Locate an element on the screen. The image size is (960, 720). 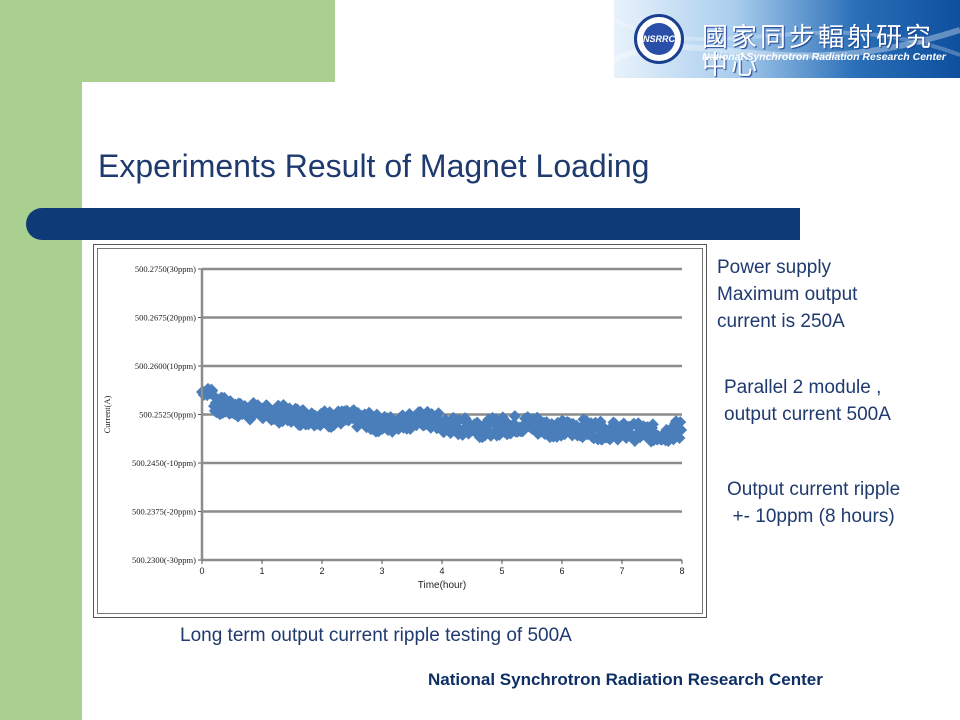
parallel-module-note: Parallel 2 module , output current 500A is located at coordinates (807, 401).